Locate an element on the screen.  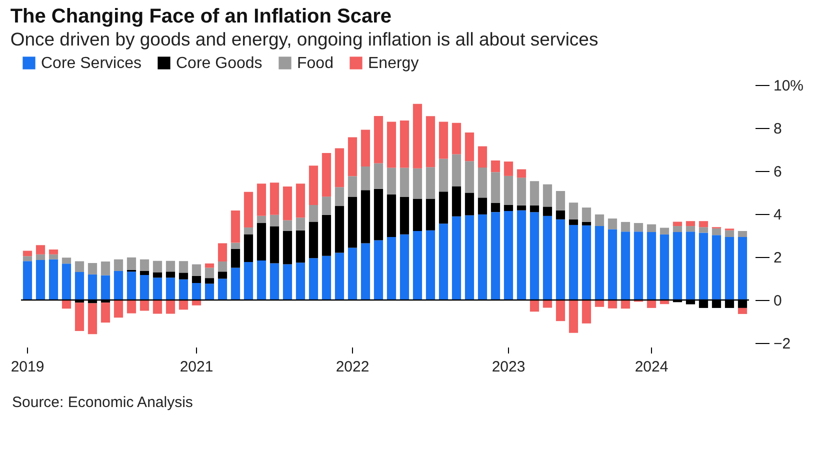
y-tick-label: 4 is located at coordinates (778, 215).